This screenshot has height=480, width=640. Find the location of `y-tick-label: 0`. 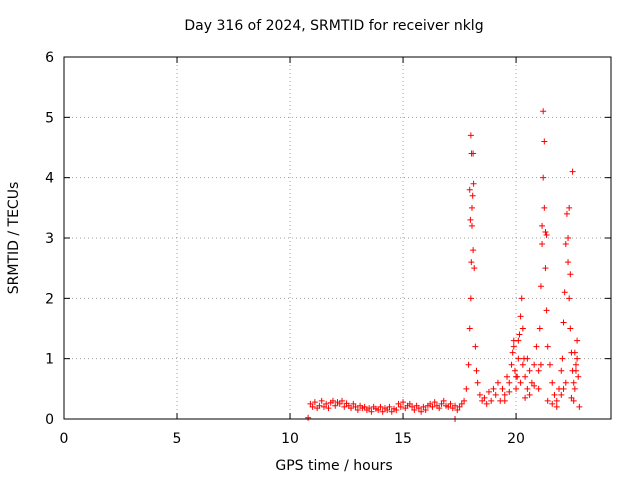

y-tick-label: 0 is located at coordinates (49, 420).